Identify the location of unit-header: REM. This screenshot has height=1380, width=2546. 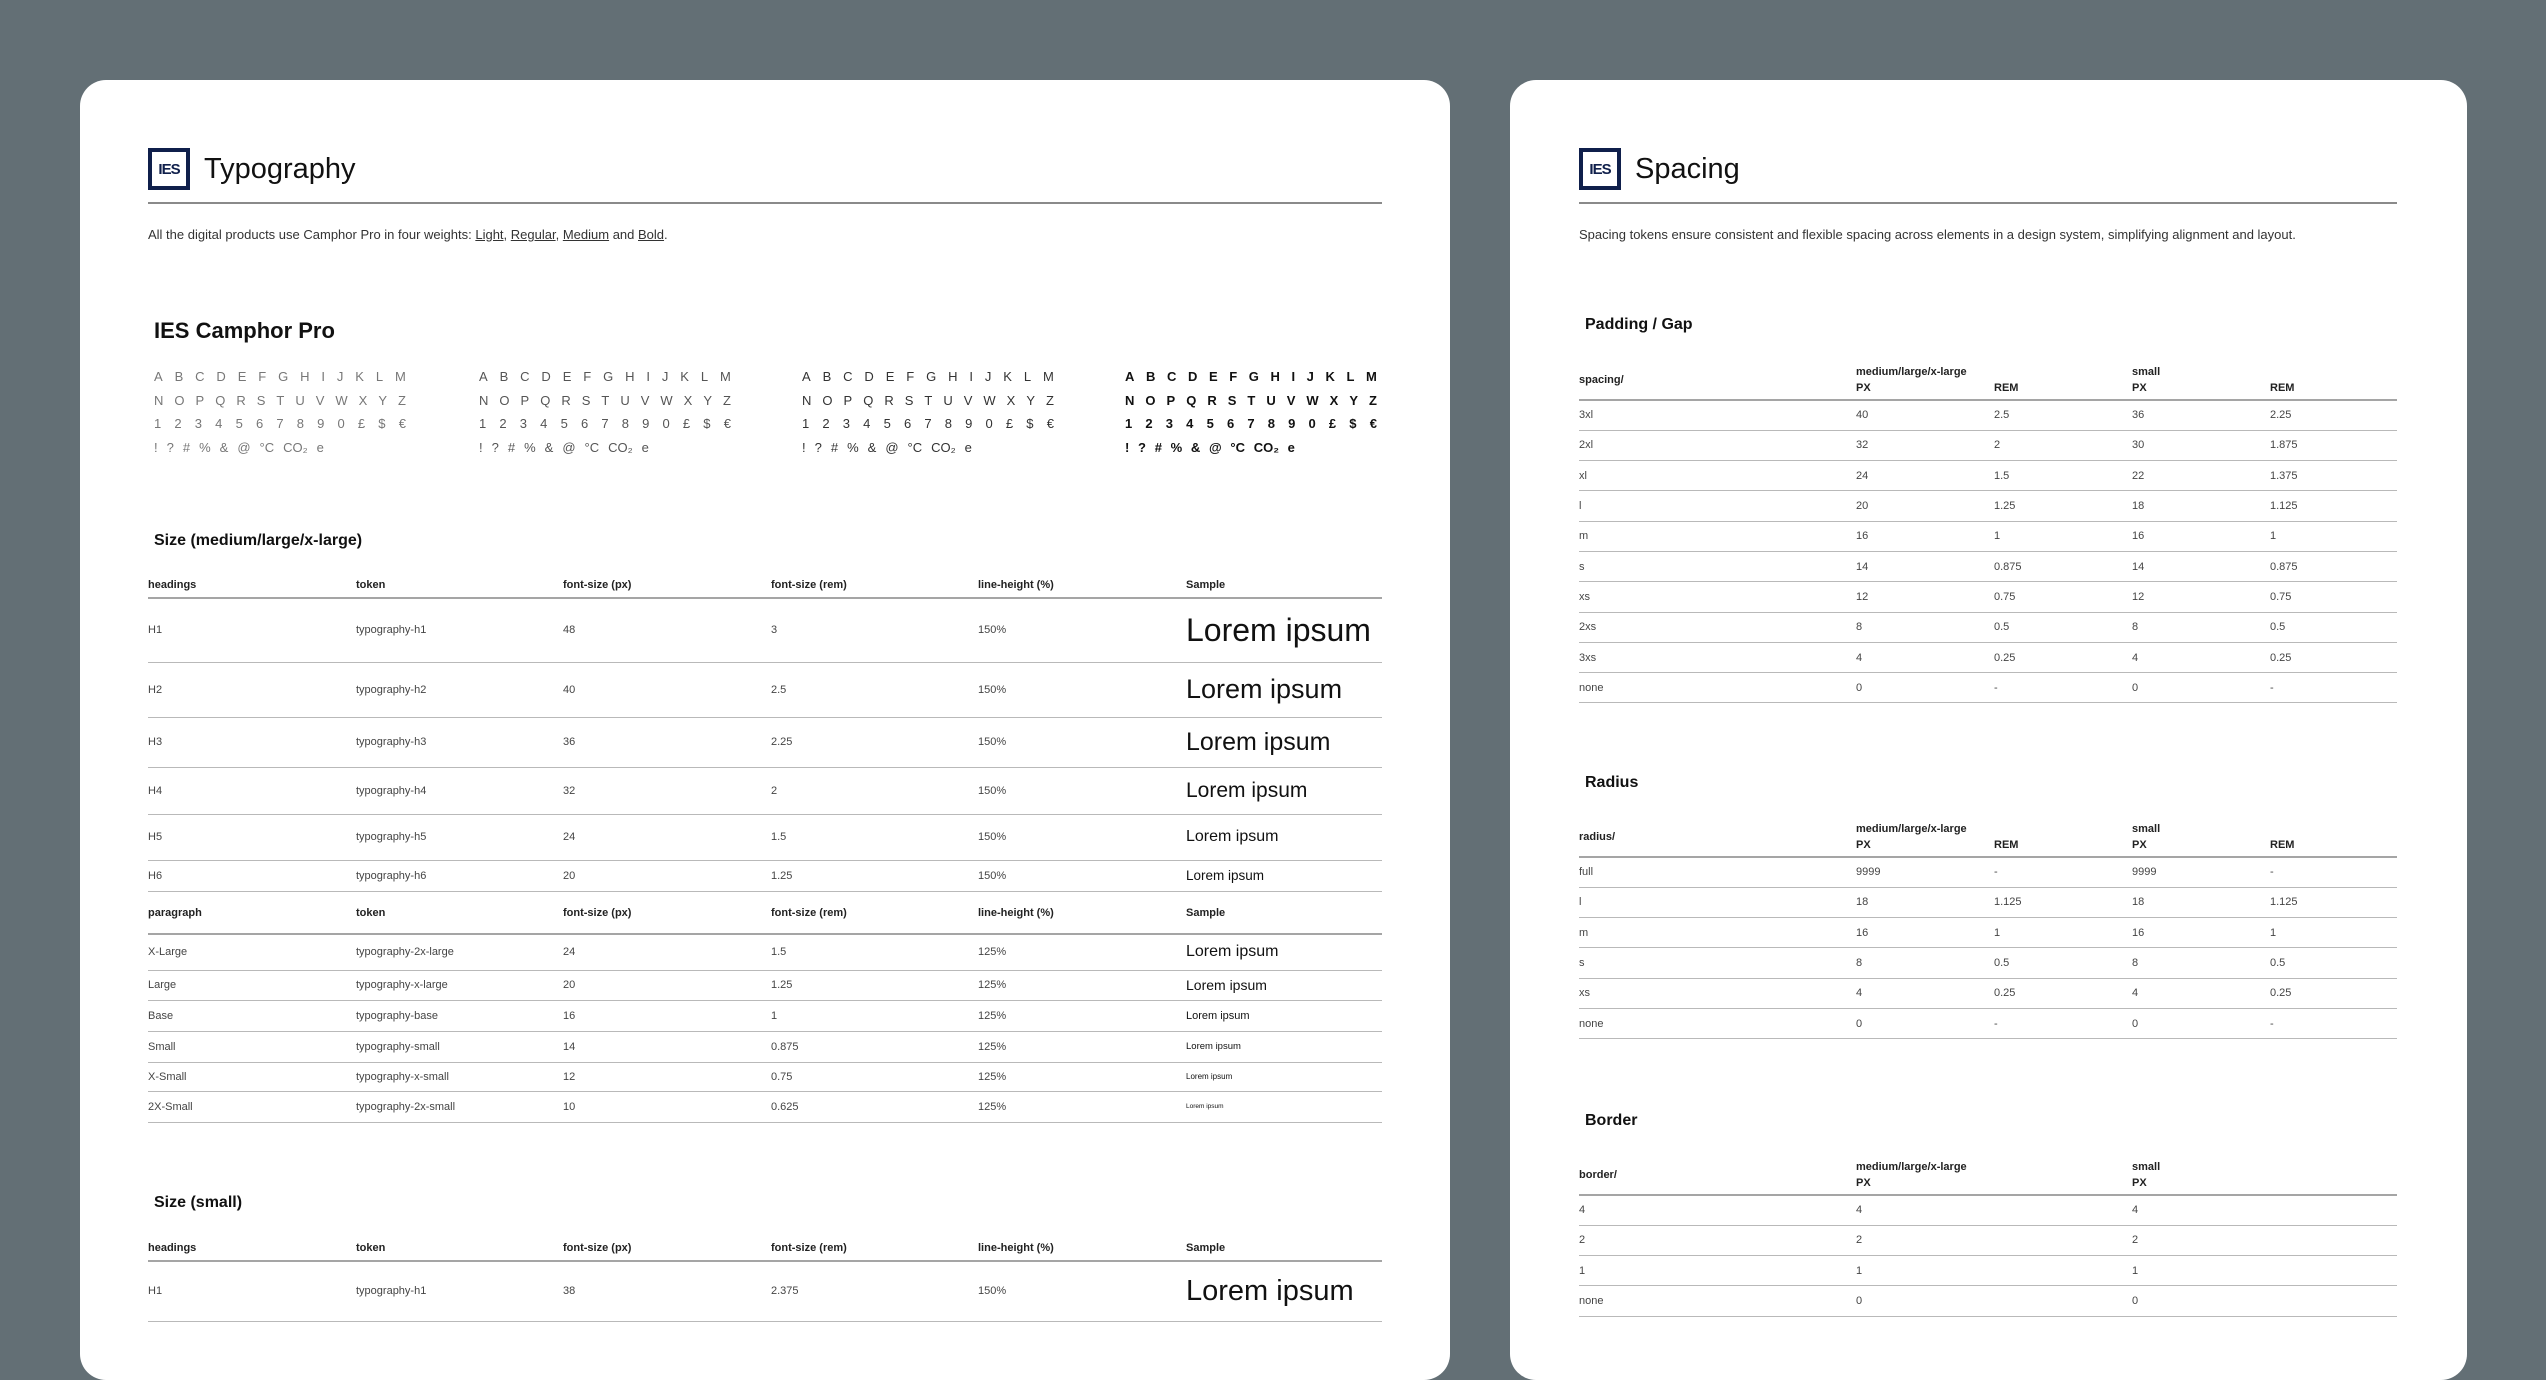
(2282, 387).